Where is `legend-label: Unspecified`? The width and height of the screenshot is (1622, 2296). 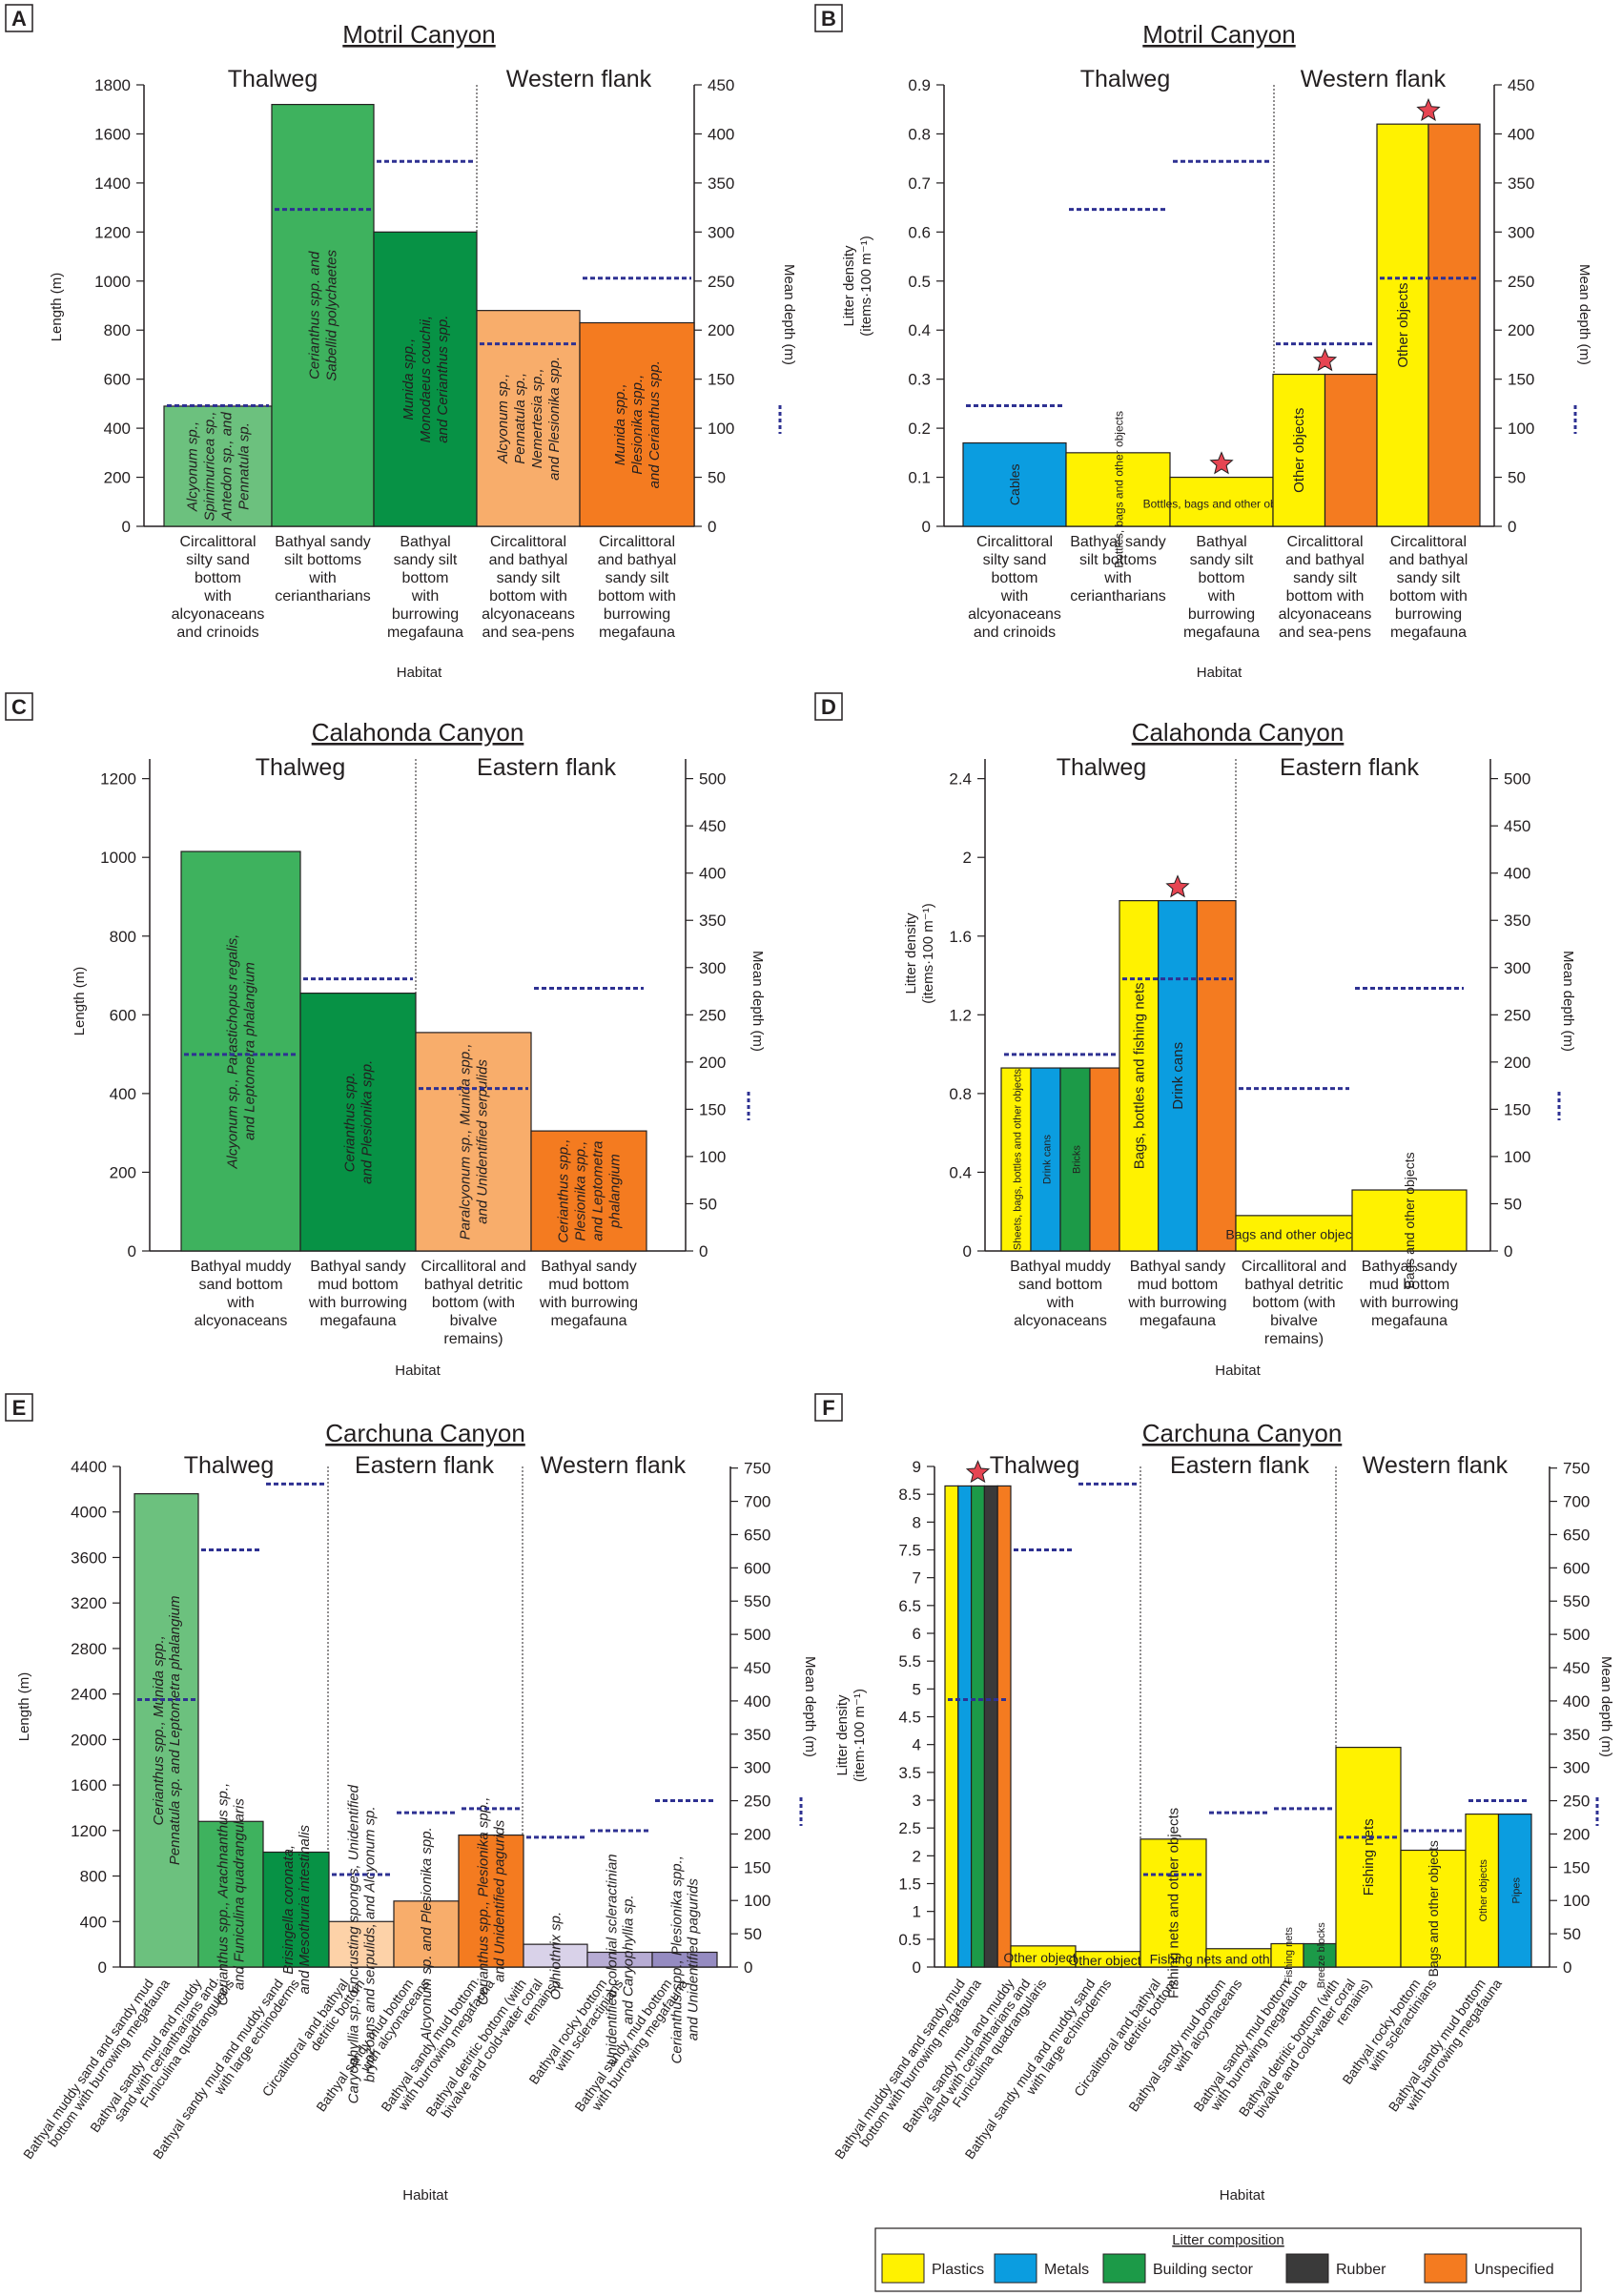
legend-label: Unspecified is located at coordinates (1514, 2270).